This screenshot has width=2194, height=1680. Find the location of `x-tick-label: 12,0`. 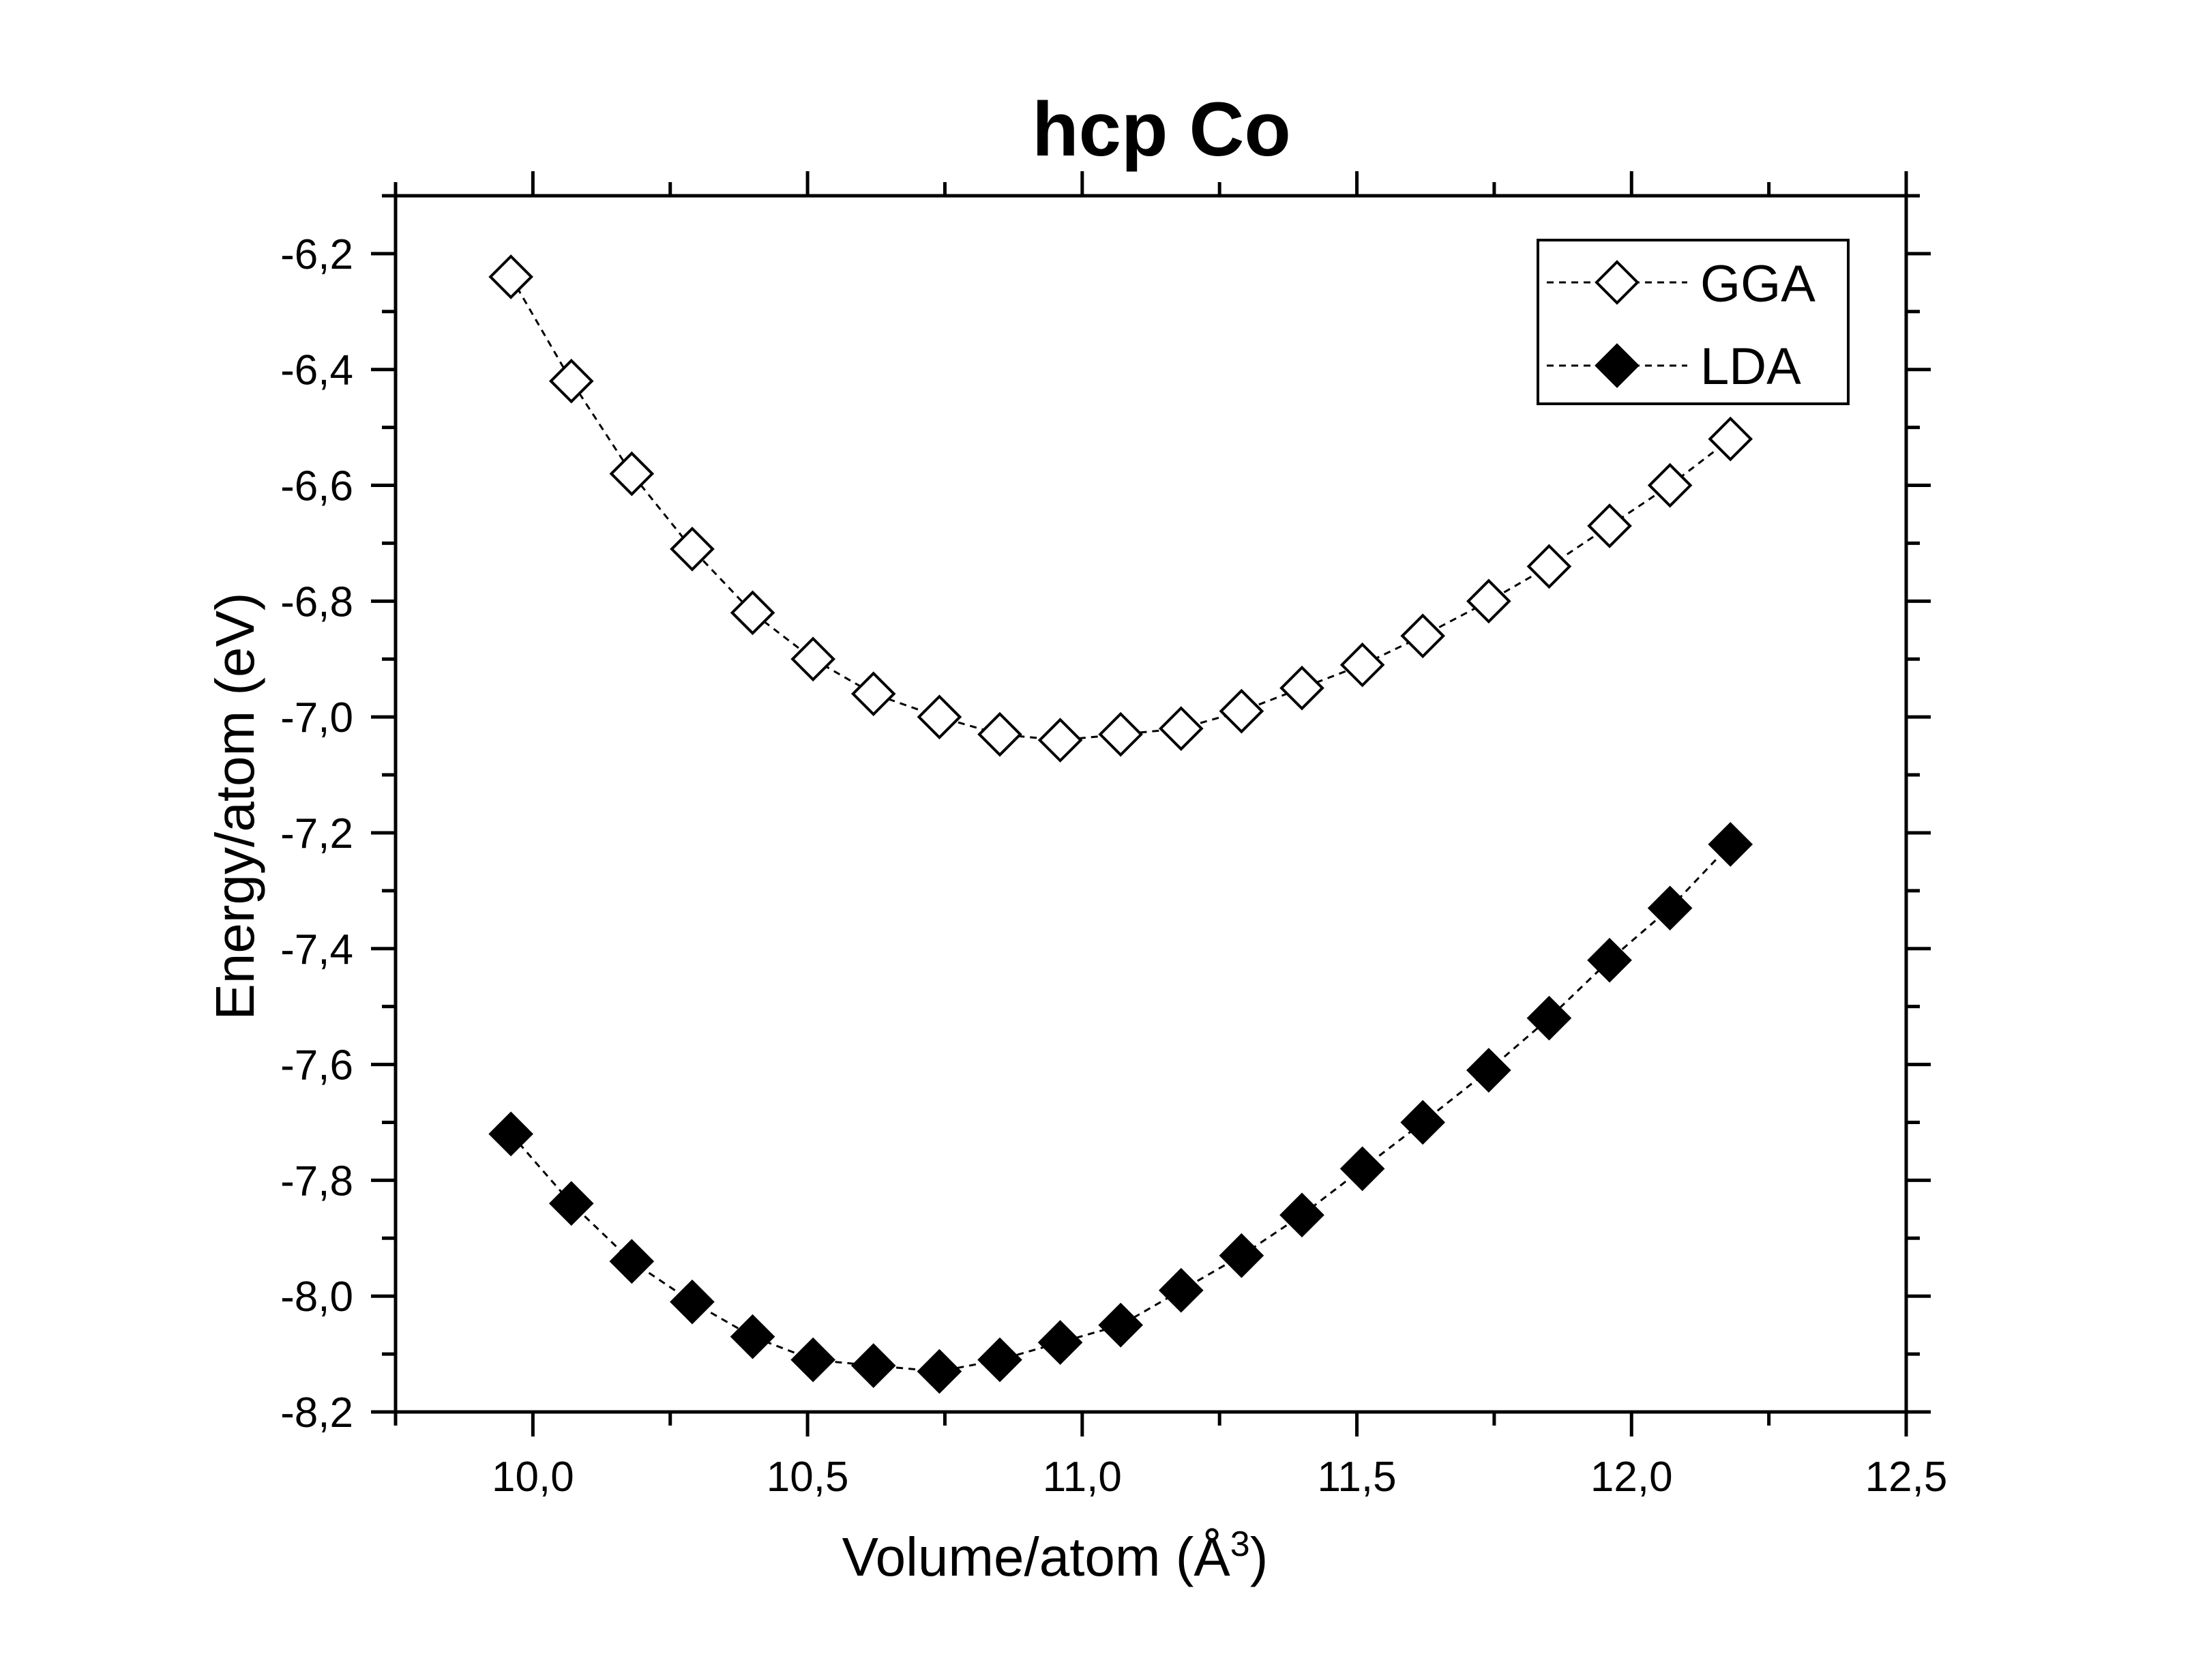

x-tick-label: 12,0 is located at coordinates (1631, 1477).